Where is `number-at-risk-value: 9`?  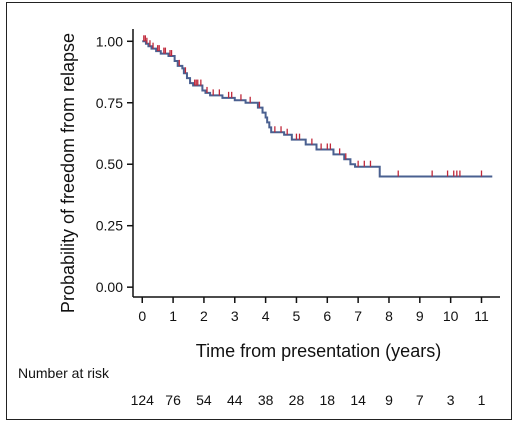 number-at-risk-value: 9 is located at coordinates (389, 400).